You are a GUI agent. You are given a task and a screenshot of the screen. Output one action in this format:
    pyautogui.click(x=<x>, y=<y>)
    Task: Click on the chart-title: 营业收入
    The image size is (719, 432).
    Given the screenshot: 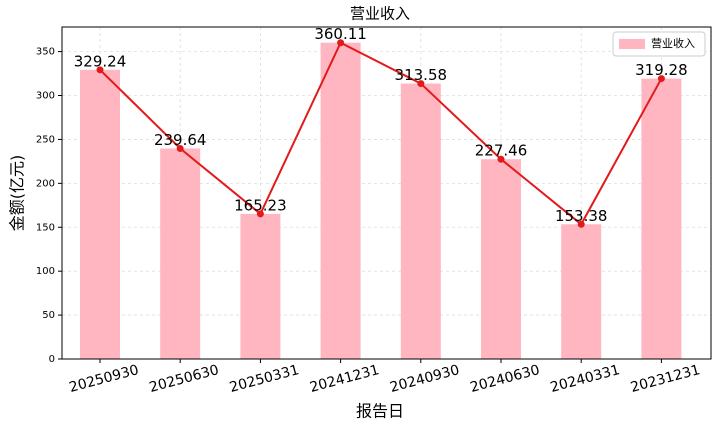 What is the action you would take?
    pyautogui.click(x=380, y=14)
    